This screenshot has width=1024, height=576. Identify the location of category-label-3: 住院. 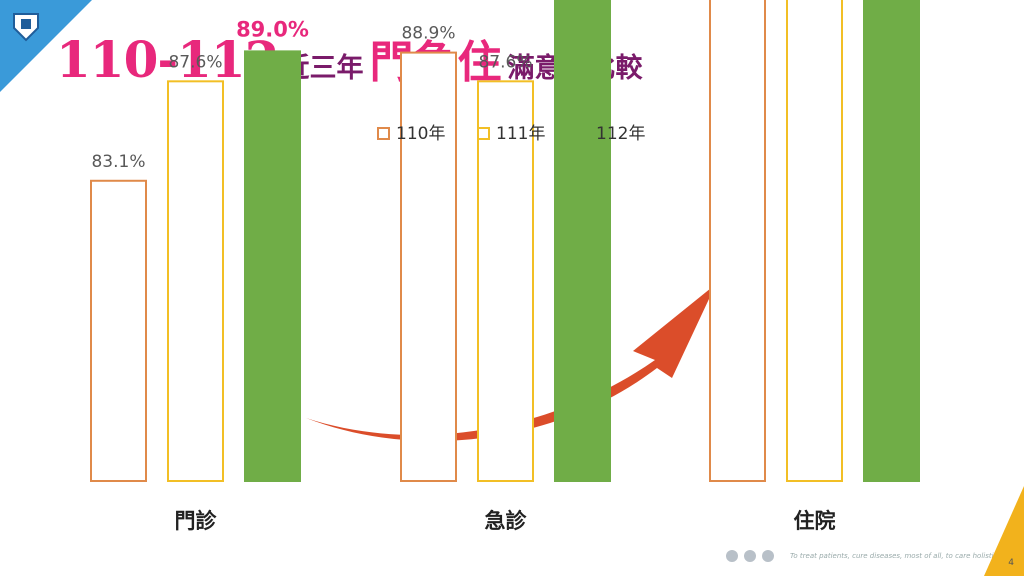
(815, 521).